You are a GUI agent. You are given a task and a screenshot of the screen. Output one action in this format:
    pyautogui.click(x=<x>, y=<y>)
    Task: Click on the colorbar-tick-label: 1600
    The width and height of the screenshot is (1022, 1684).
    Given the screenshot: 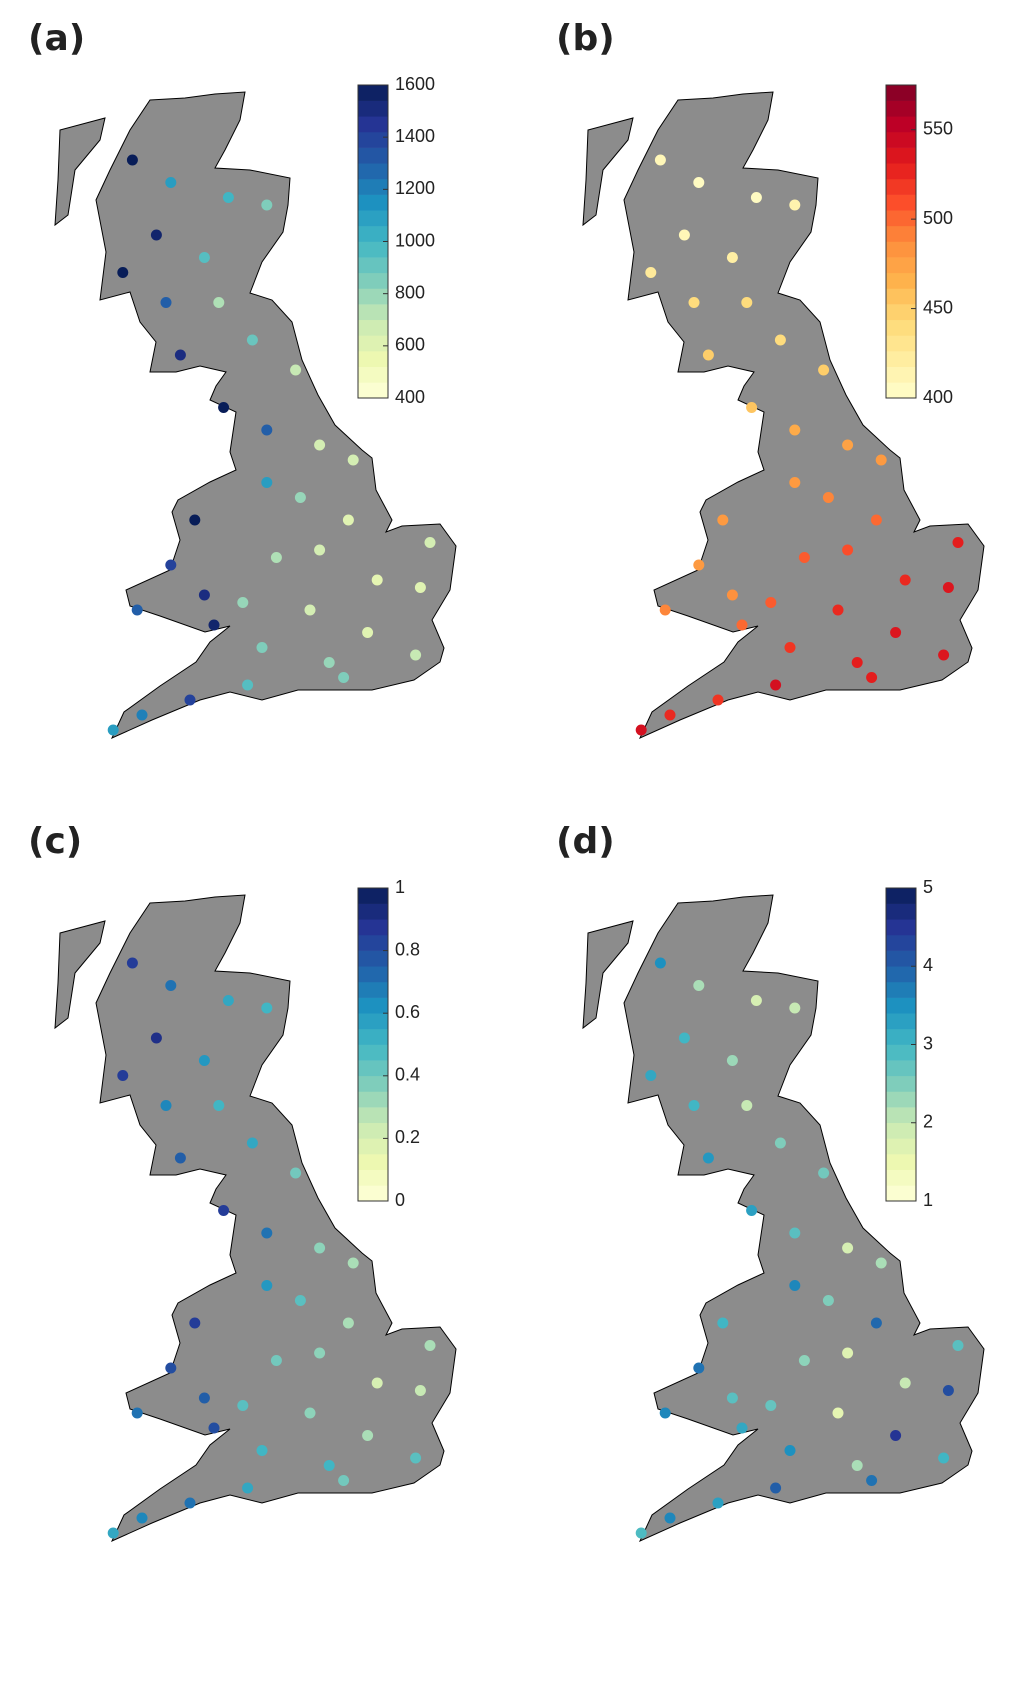 What is the action you would take?
    pyautogui.click(x=415, y=84)
    